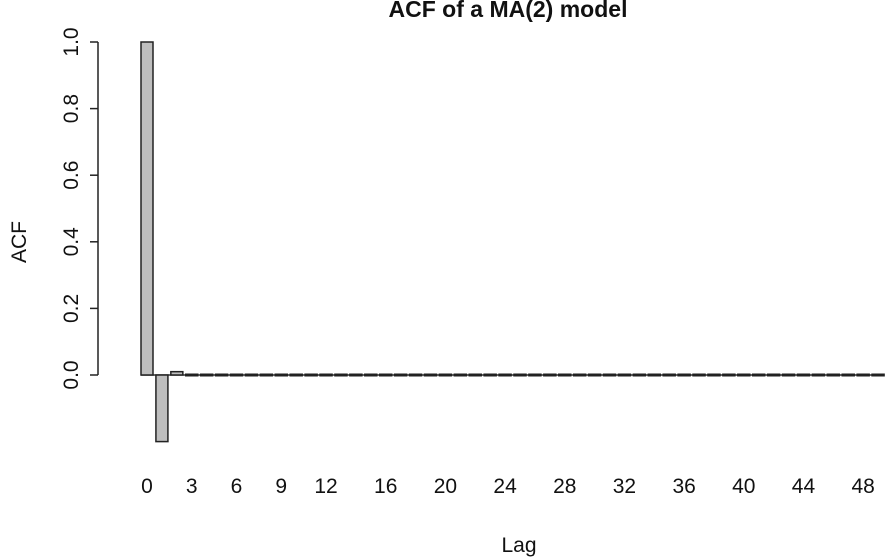 The height and width of the screenshot is (558, 886). What do you see at coordinates (71, 41) in the screenshot?
I see `y-tick-label: 1.0` at bounding box center [71, 41].